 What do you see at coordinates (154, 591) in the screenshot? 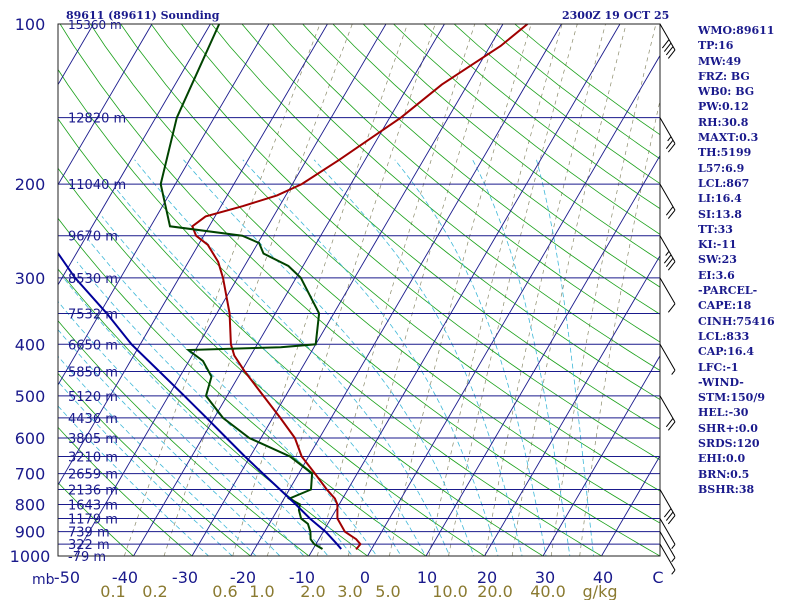
I see `mixing-ratio-label: 0.2` at bounding box center [154, 591].